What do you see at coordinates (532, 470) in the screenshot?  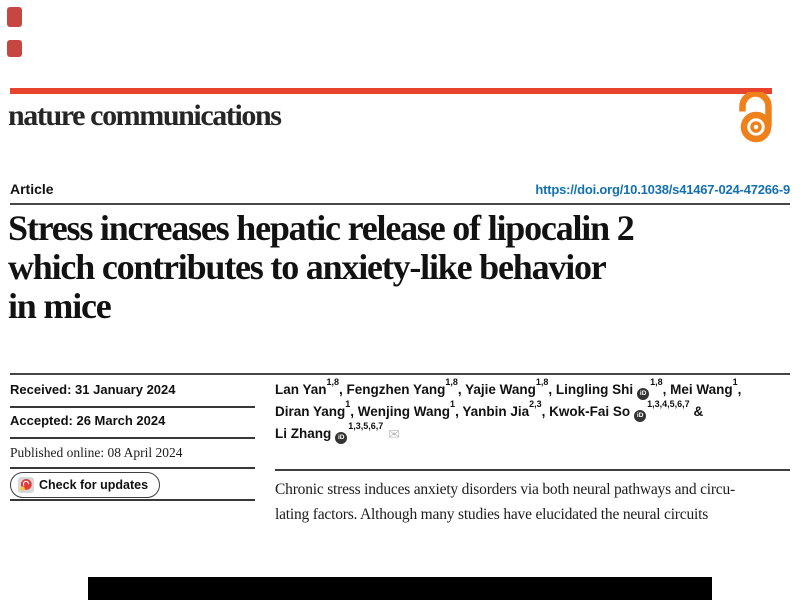 I see `abstract-divider` at bounding box center [532, 470].